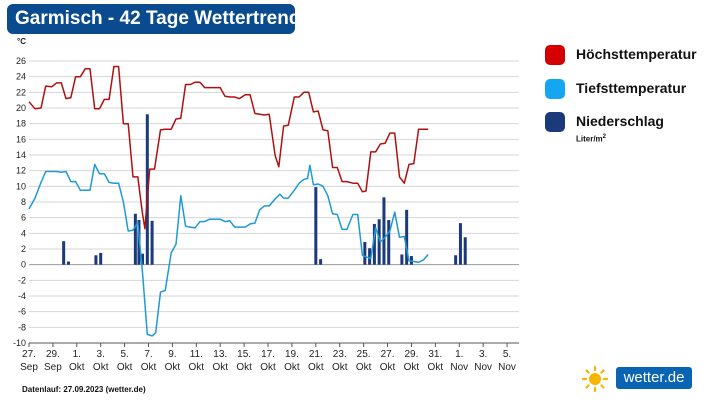 This screenshot has width=717, height=403. What do you see at coordinates (555, 55) in the screenshot?
I see `legend-swatch-max-temp` at bounding box center [555, 55].